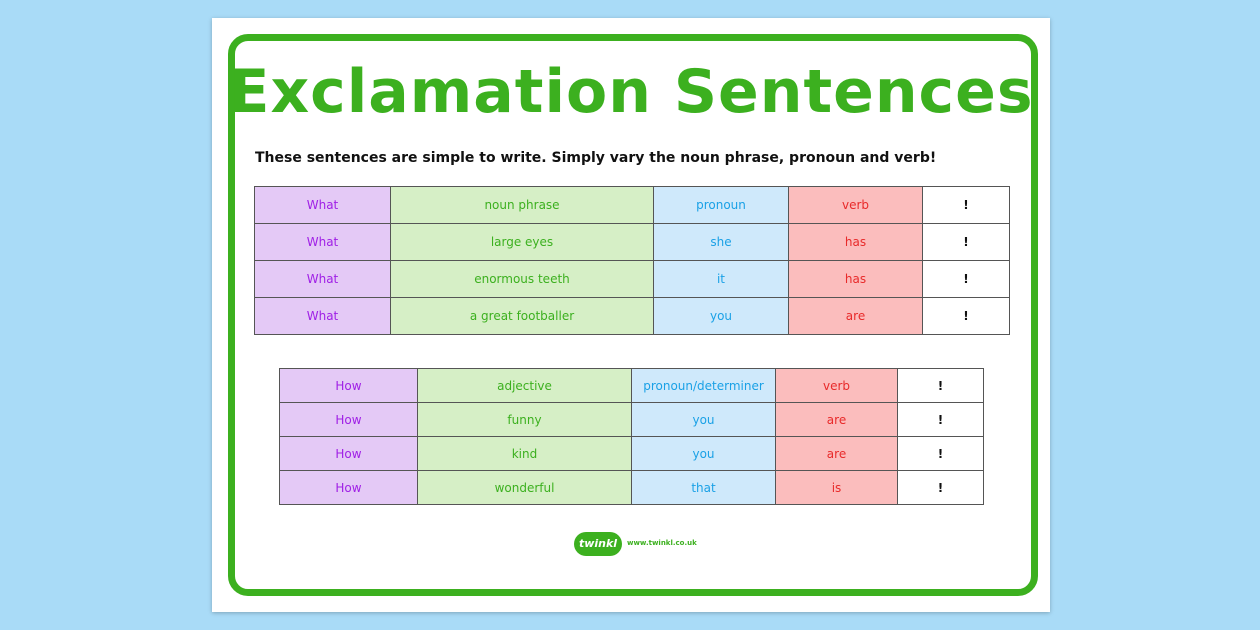  I want to click on twinkl-logo-mark: twinkl, so click(598, 544).